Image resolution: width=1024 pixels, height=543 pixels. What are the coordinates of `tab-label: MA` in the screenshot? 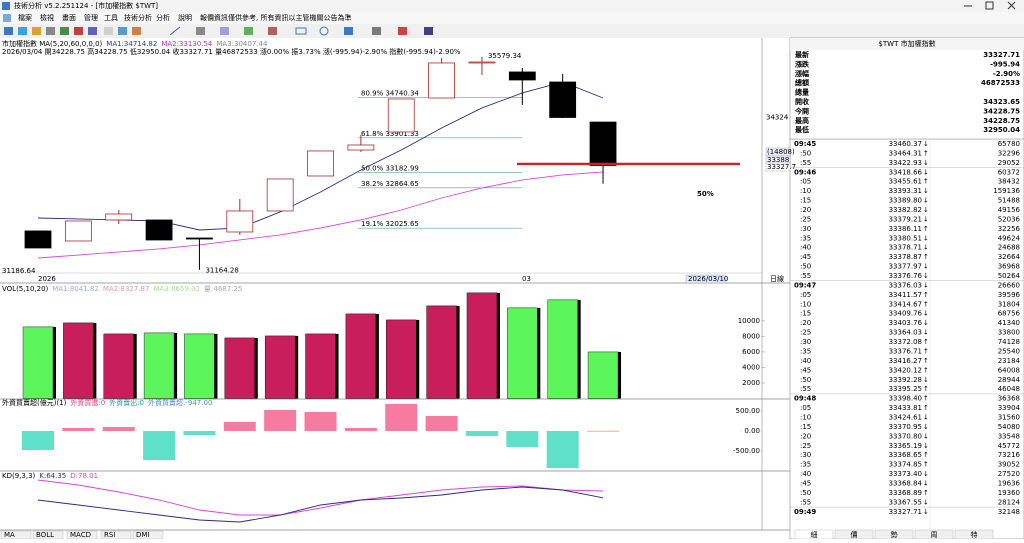 It's located at (9, 535).